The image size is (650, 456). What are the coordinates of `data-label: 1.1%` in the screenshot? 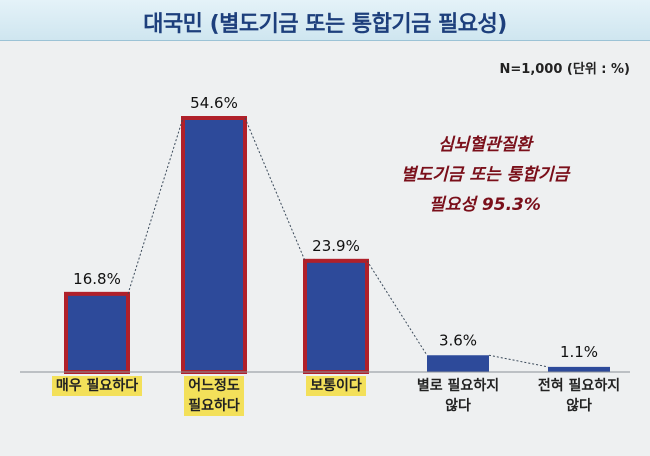 It's located at (579, 352).